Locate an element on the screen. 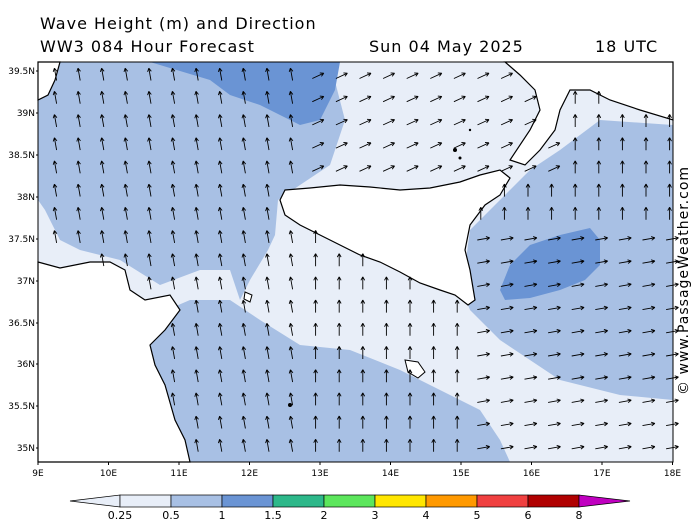 The width and height of the screenshot is (700, 525). sicily-land is located at coordinates (395, 237).